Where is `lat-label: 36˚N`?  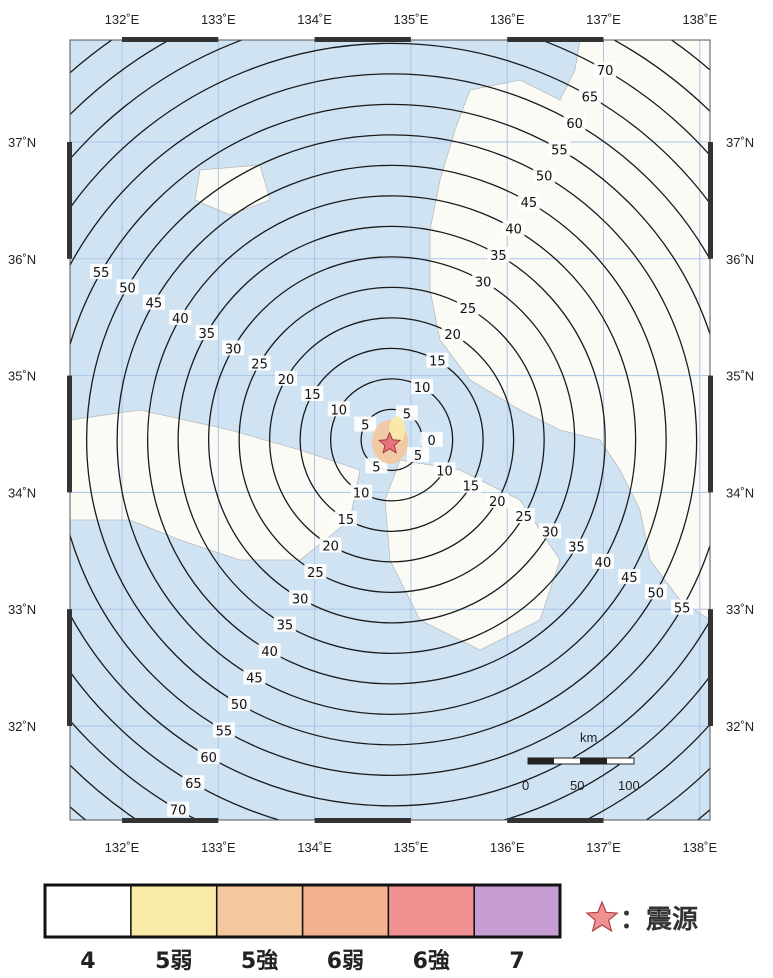 lat-label: 36˚N is located at coordinates (740, 259).